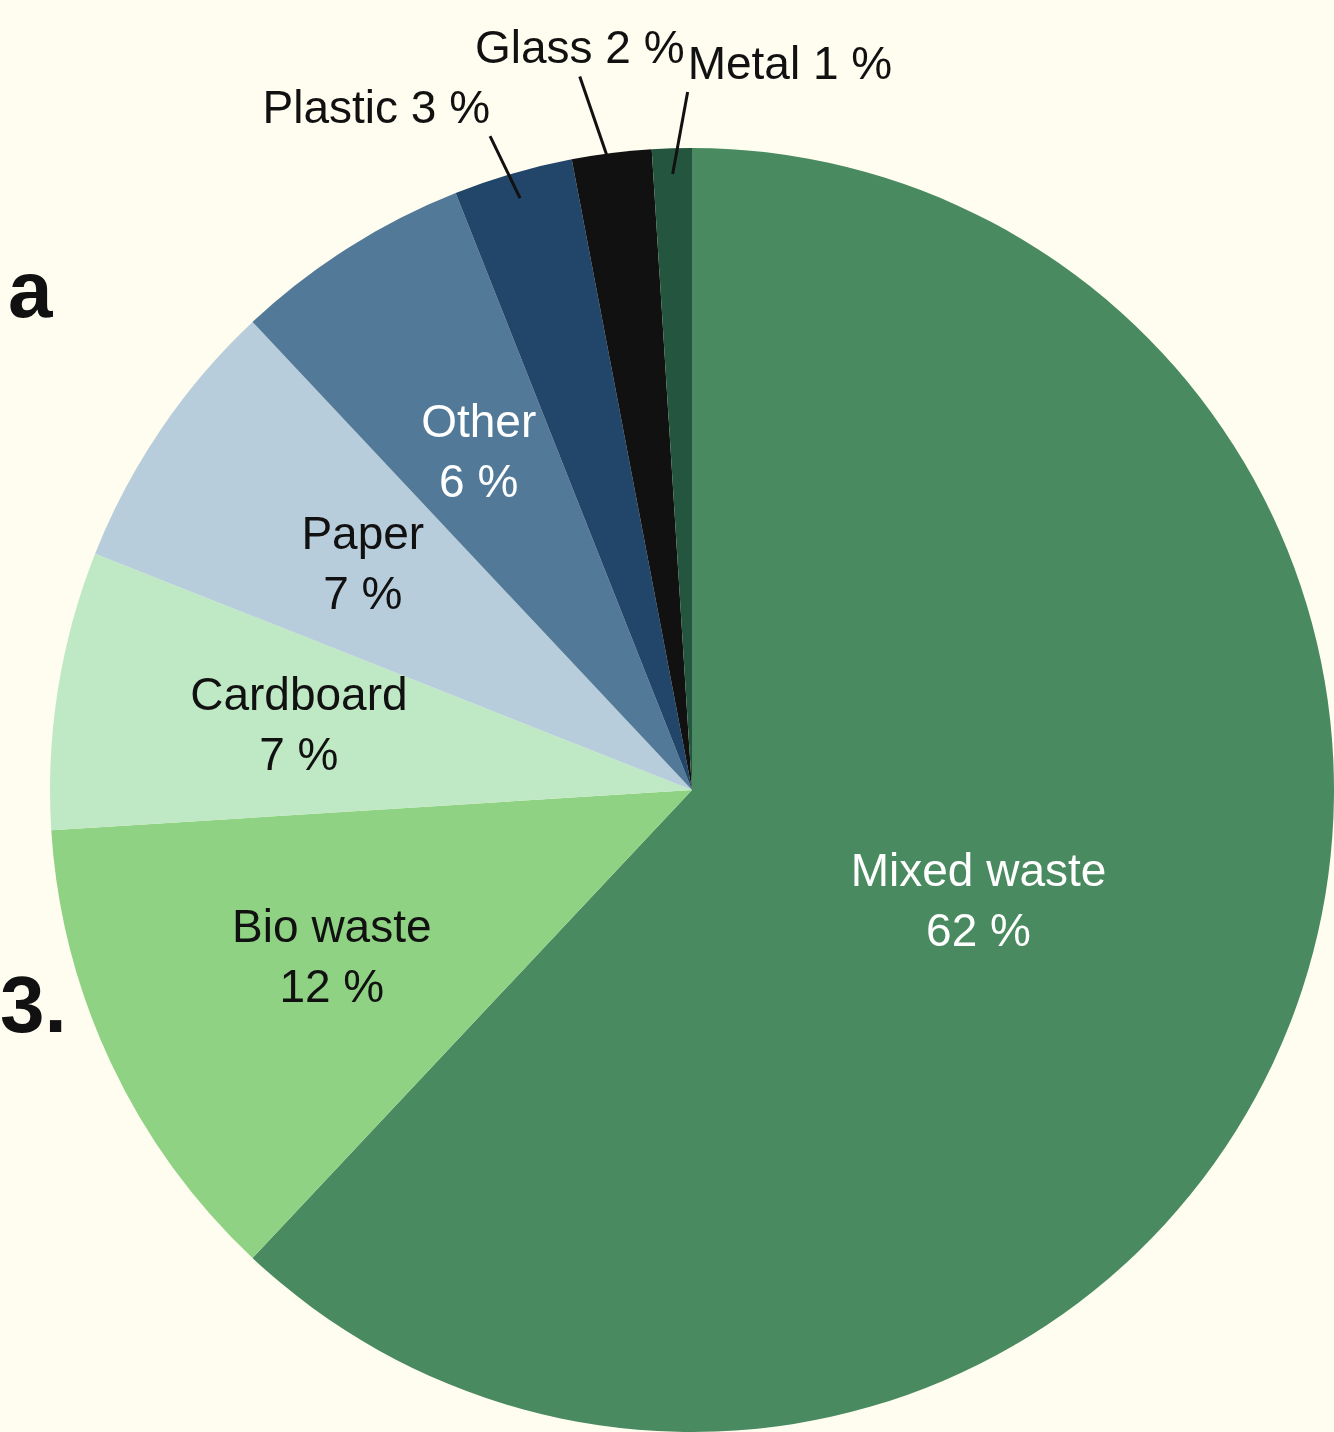 The height and width of the screenshot is (1432, 1334). I want to click on text: 3., so click(33, 1005).